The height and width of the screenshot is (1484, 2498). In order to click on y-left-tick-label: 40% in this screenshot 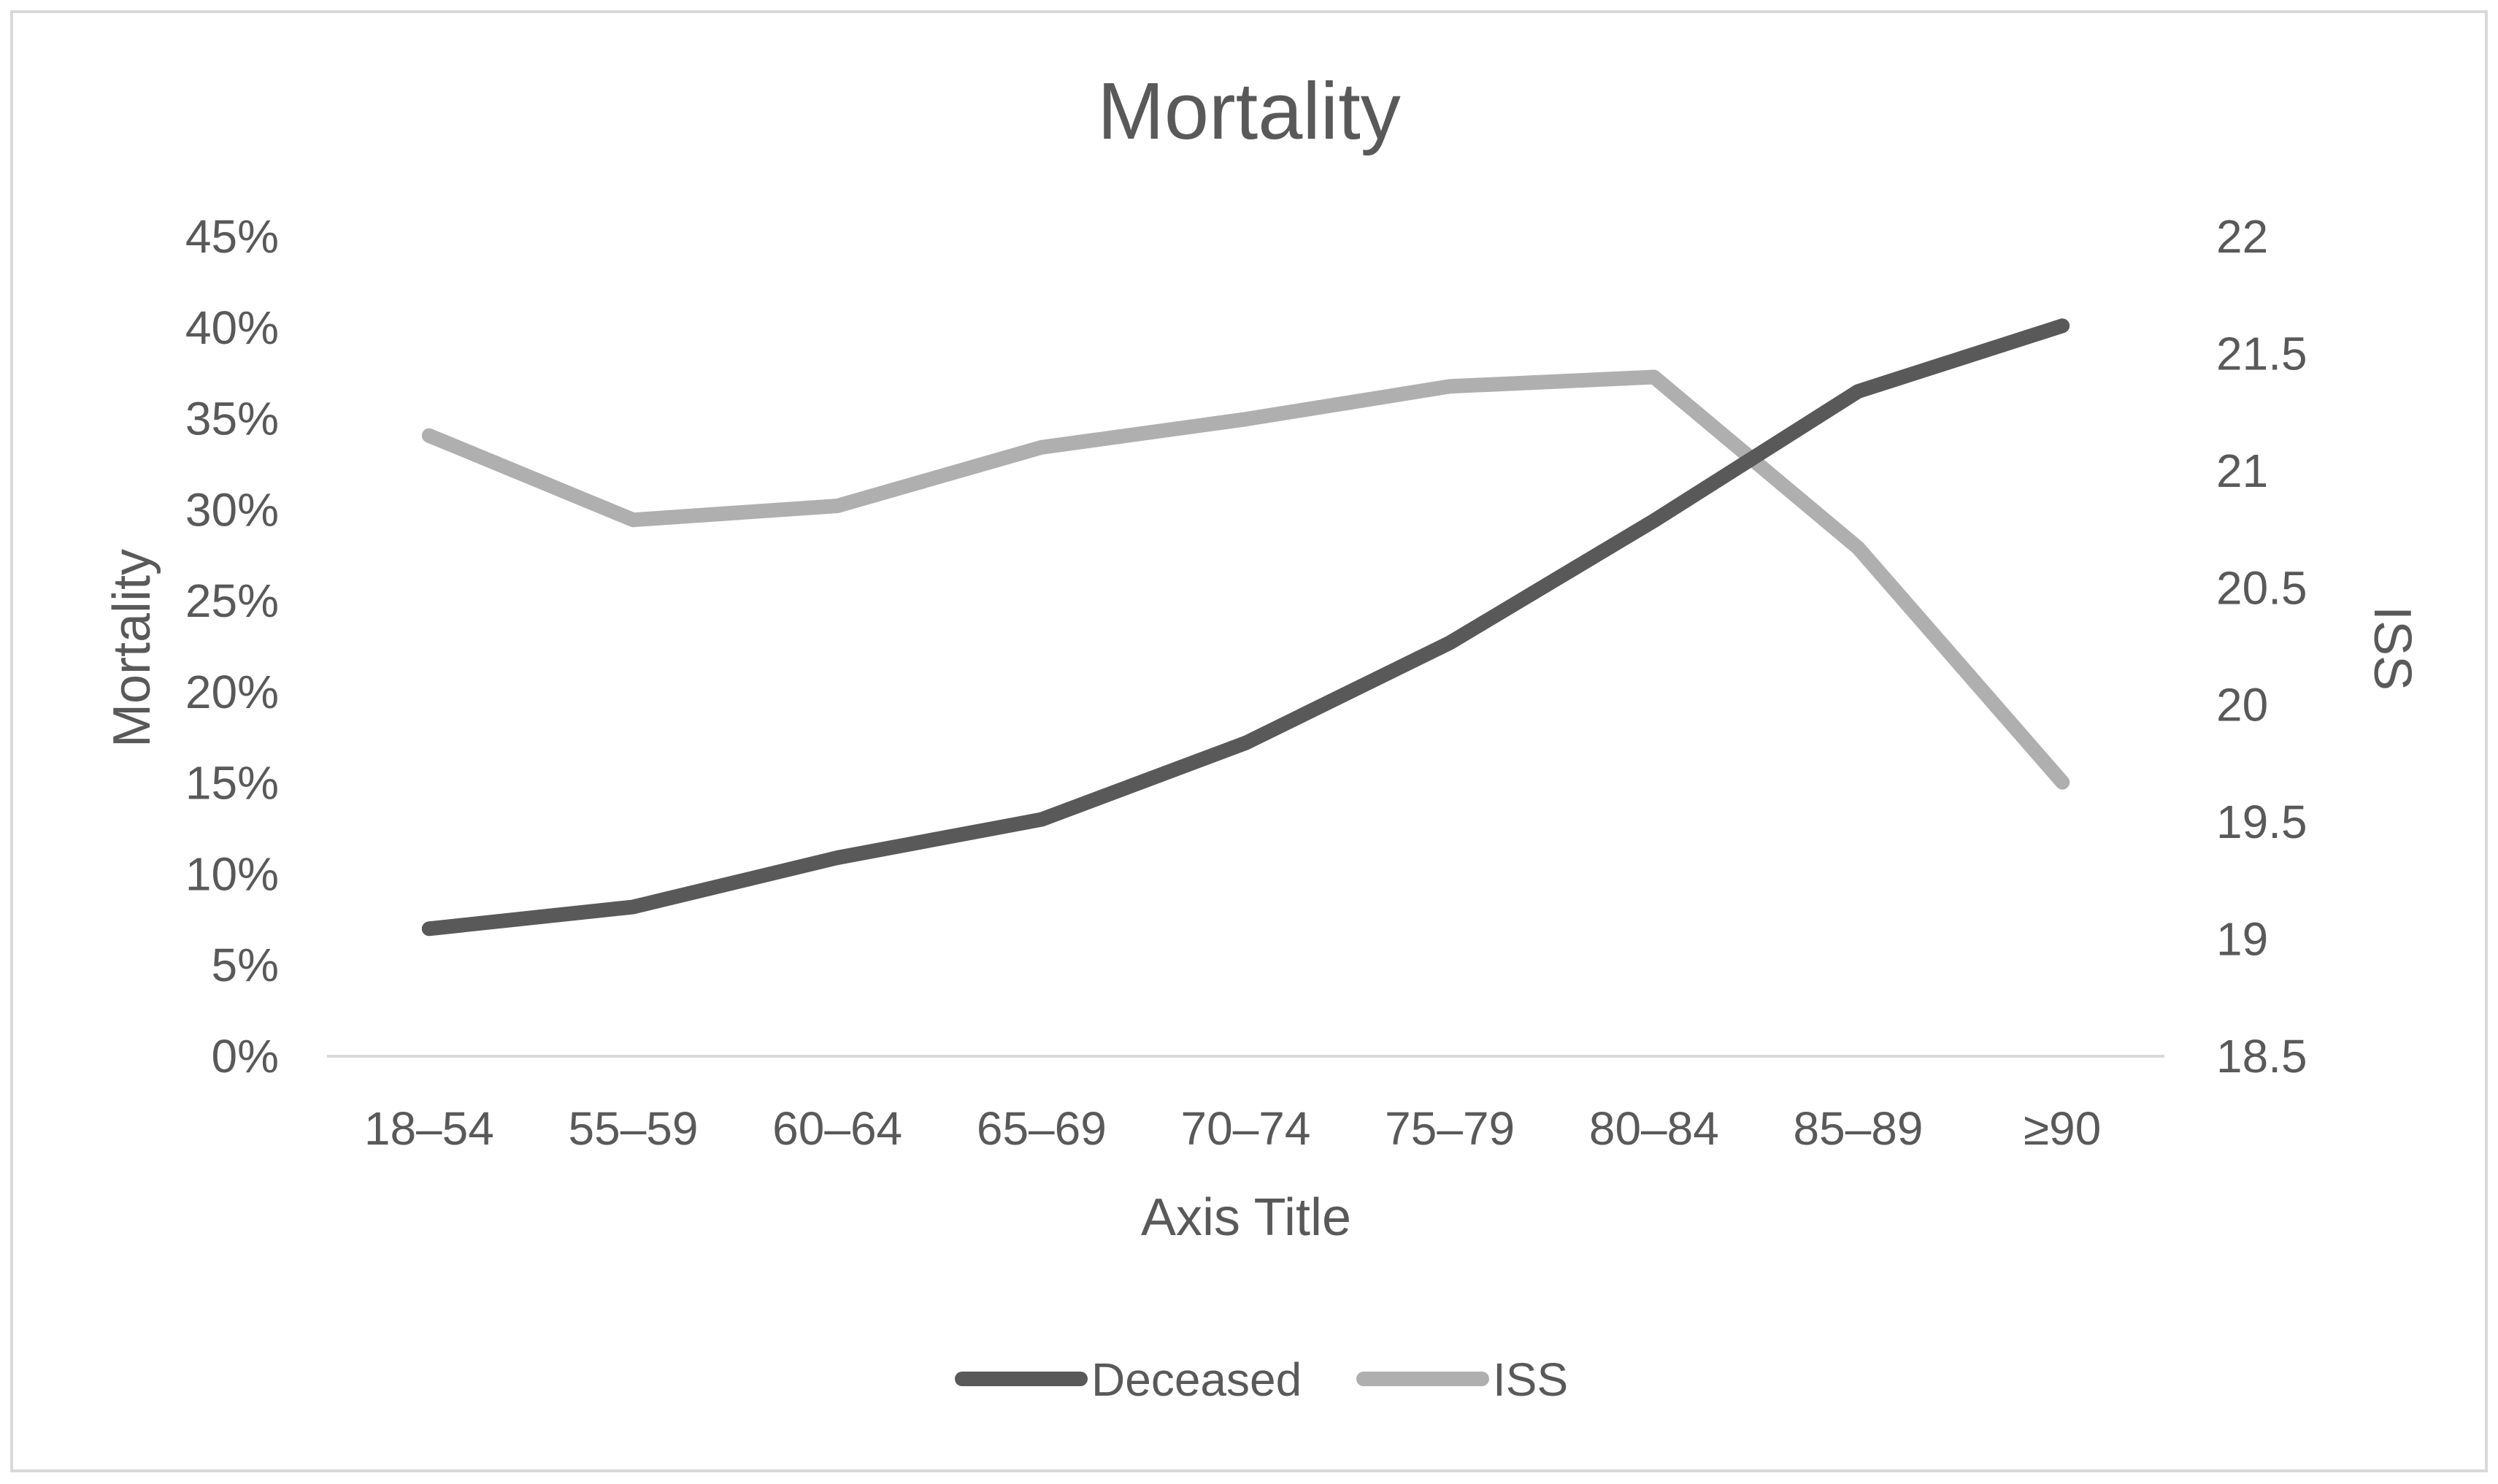, I will do `click(232, 327)`.